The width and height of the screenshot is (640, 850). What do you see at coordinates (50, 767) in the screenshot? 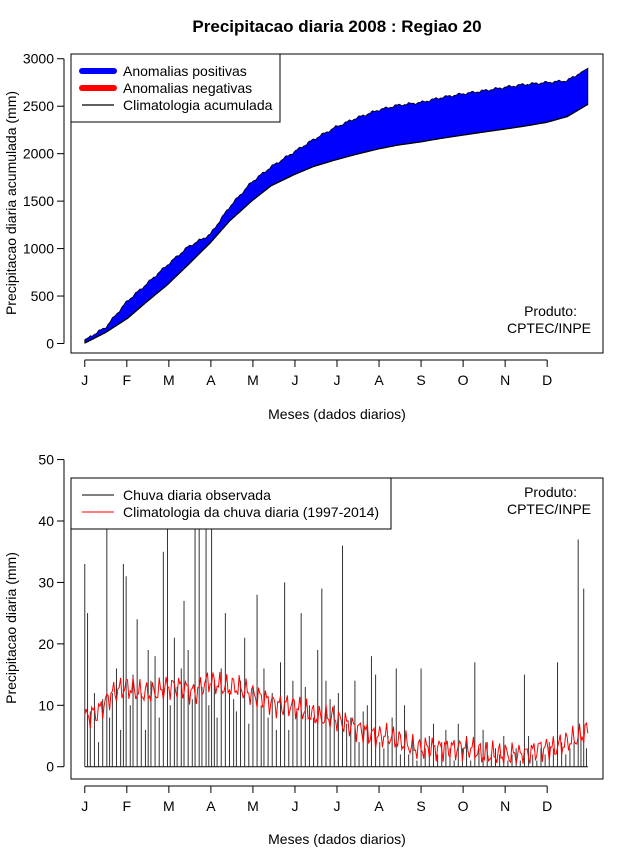
I see `p2-y-tick-label: 0` at bounding box center [50, 767].